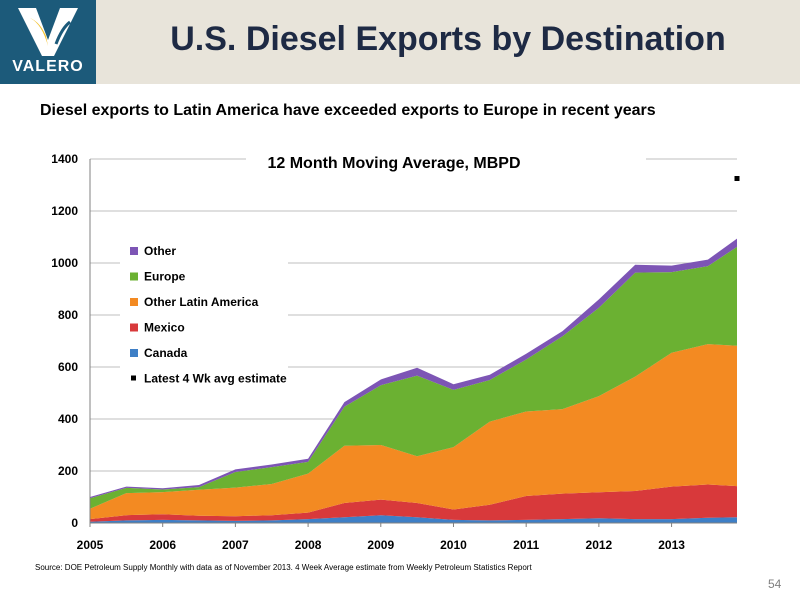 This screenshot has height=600, width=800. What do you see at coordinates (235, 545) in the screenshot?
I see `x-tick-label: 2007` at bounding box center [235, 545].